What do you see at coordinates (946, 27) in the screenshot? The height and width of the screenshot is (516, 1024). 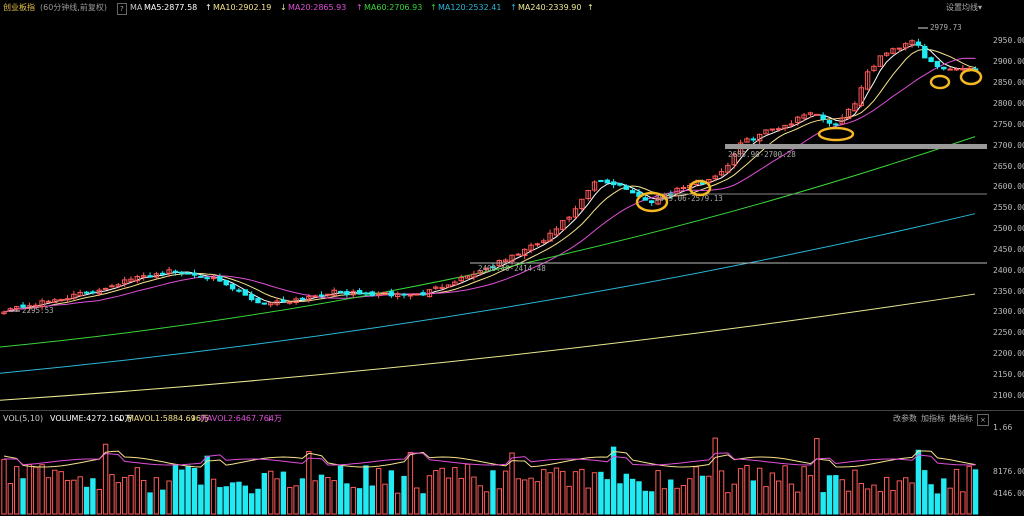 I see `high-price-label: 2979.73` at bounding box center [946, 27].